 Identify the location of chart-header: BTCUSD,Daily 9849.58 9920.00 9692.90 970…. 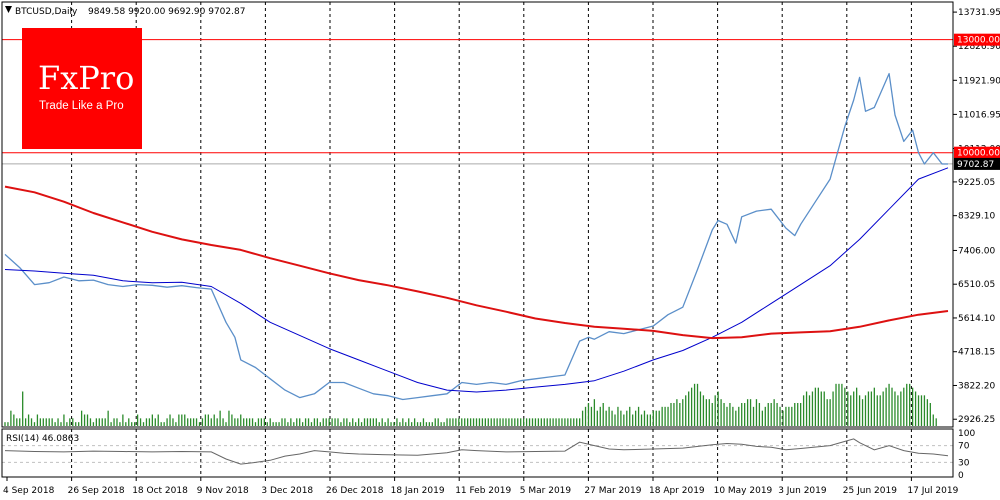
(125, 11).